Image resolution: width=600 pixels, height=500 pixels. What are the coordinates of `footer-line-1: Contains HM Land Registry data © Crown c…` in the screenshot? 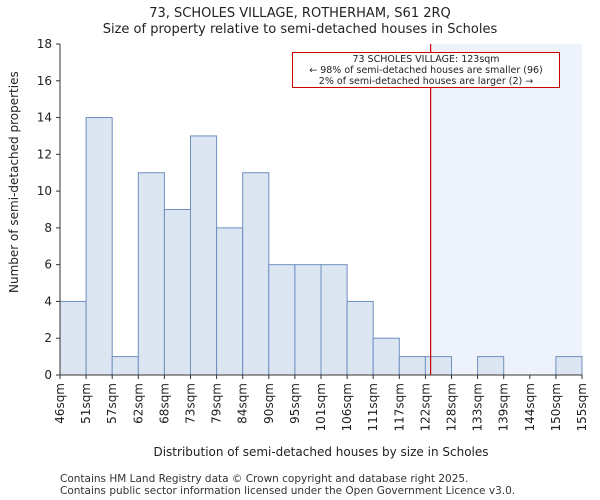 It's located at (264, 479).